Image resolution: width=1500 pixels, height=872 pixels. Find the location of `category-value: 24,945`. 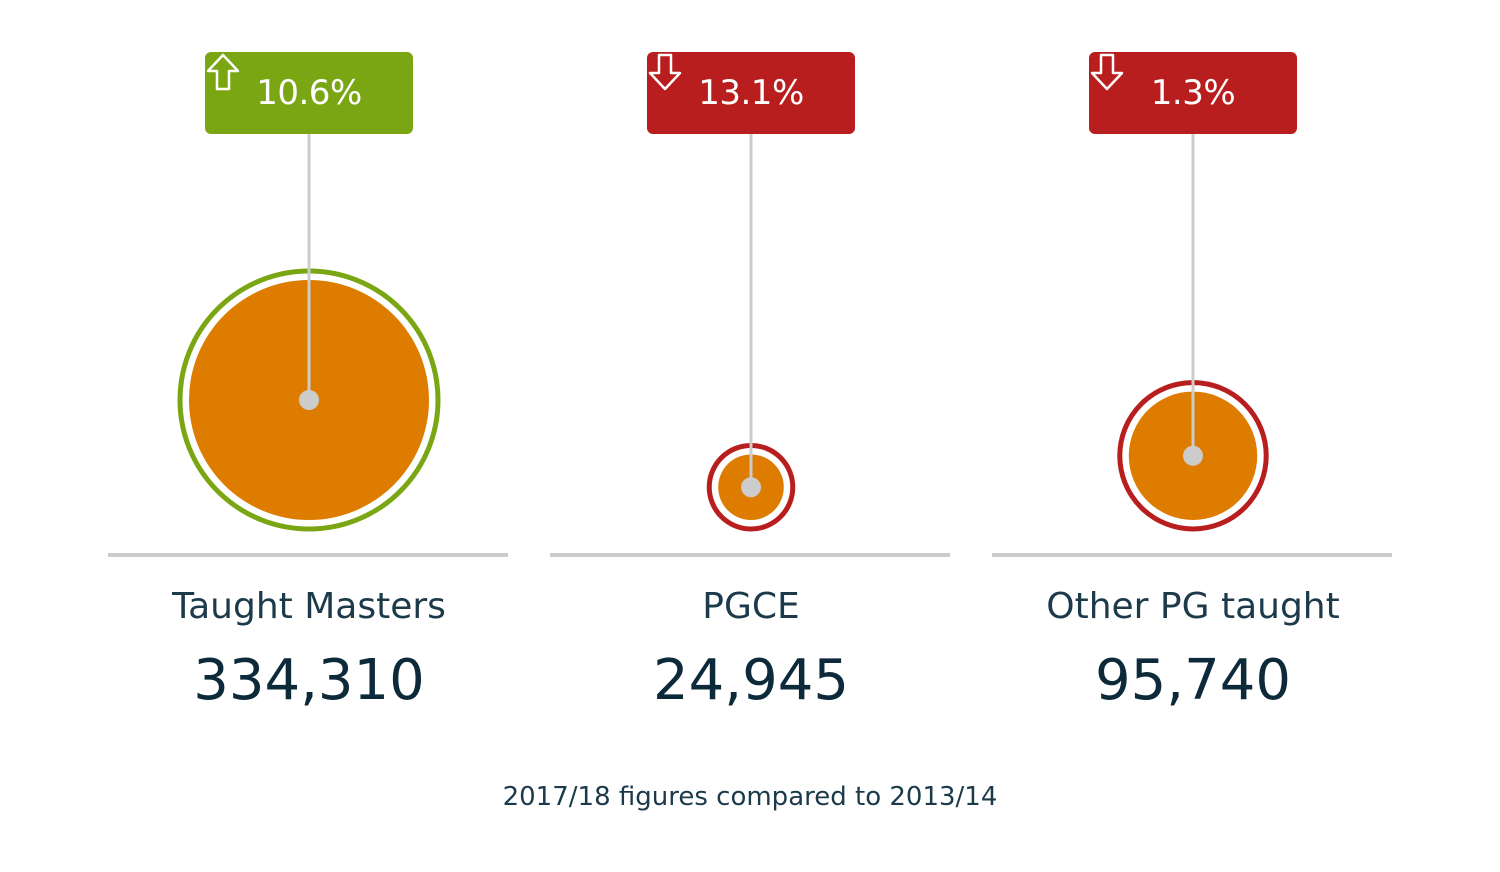

category-value: 24,945 is located at coordinates (751, 680).